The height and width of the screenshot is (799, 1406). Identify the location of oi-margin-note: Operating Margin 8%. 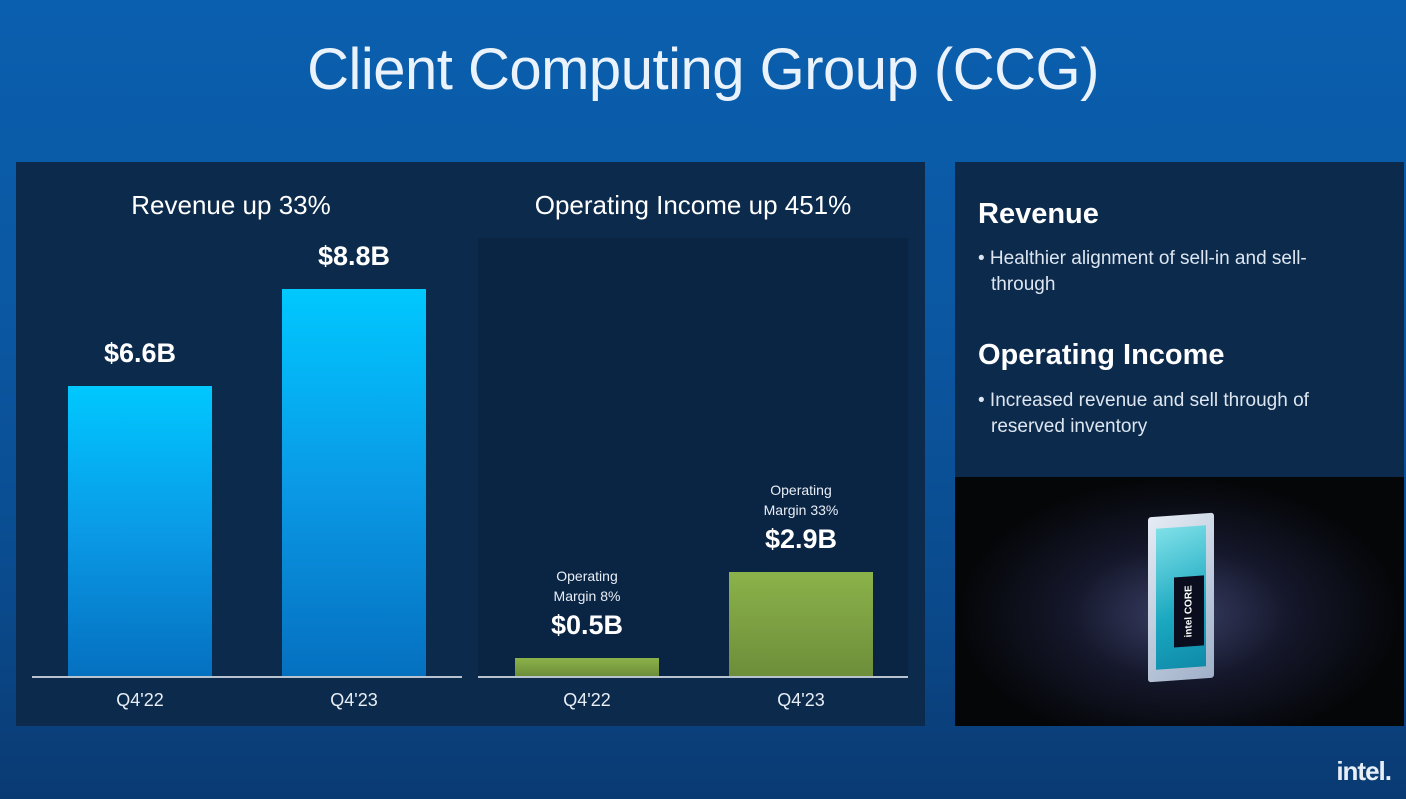
(587, 586).